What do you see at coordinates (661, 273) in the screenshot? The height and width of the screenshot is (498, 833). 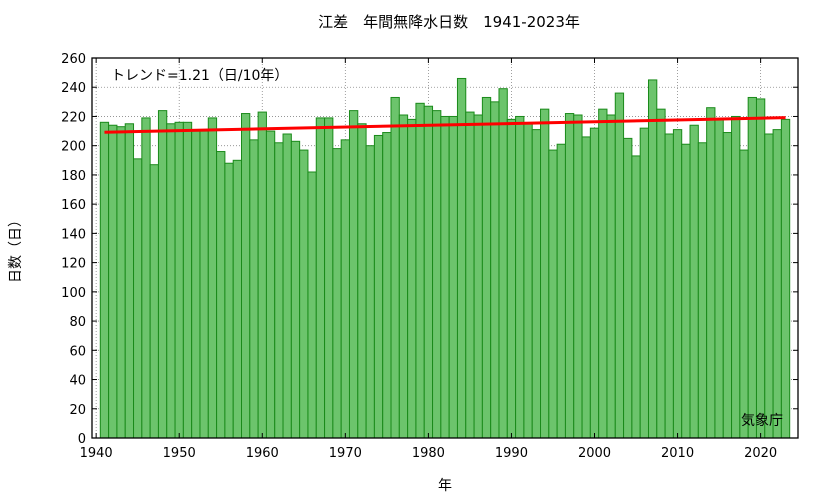 I see `bar-2008` at bounding box center [661, 273].